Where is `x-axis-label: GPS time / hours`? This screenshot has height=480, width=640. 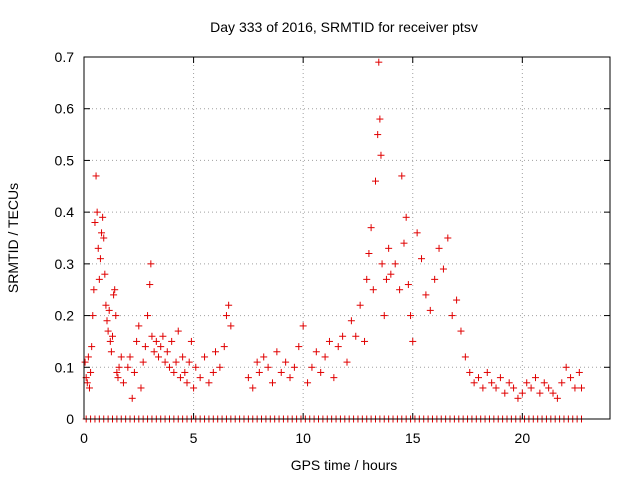 x-axis-label: GPS time / hours is located at coordinates (344, 465).